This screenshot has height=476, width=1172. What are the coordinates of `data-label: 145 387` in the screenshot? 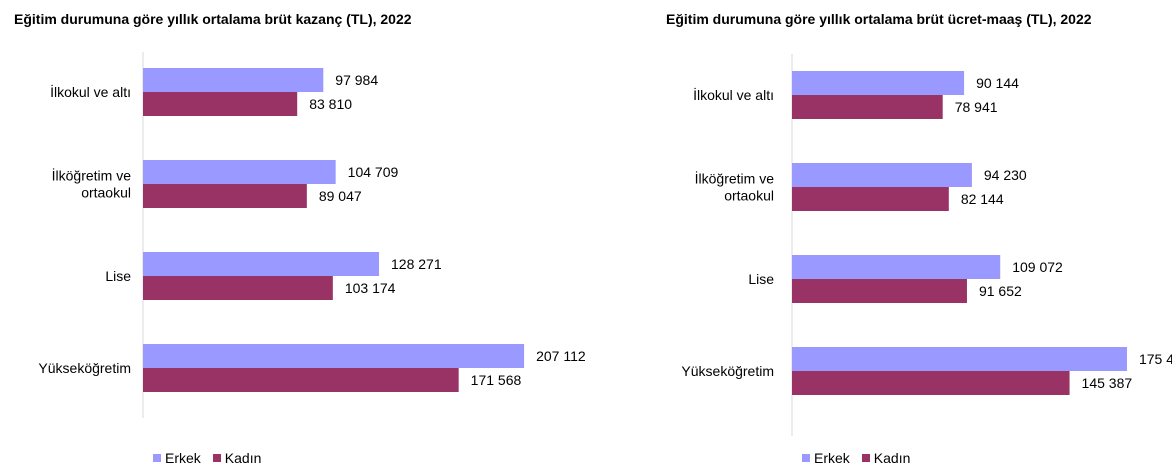 It's located at (1107, 383).